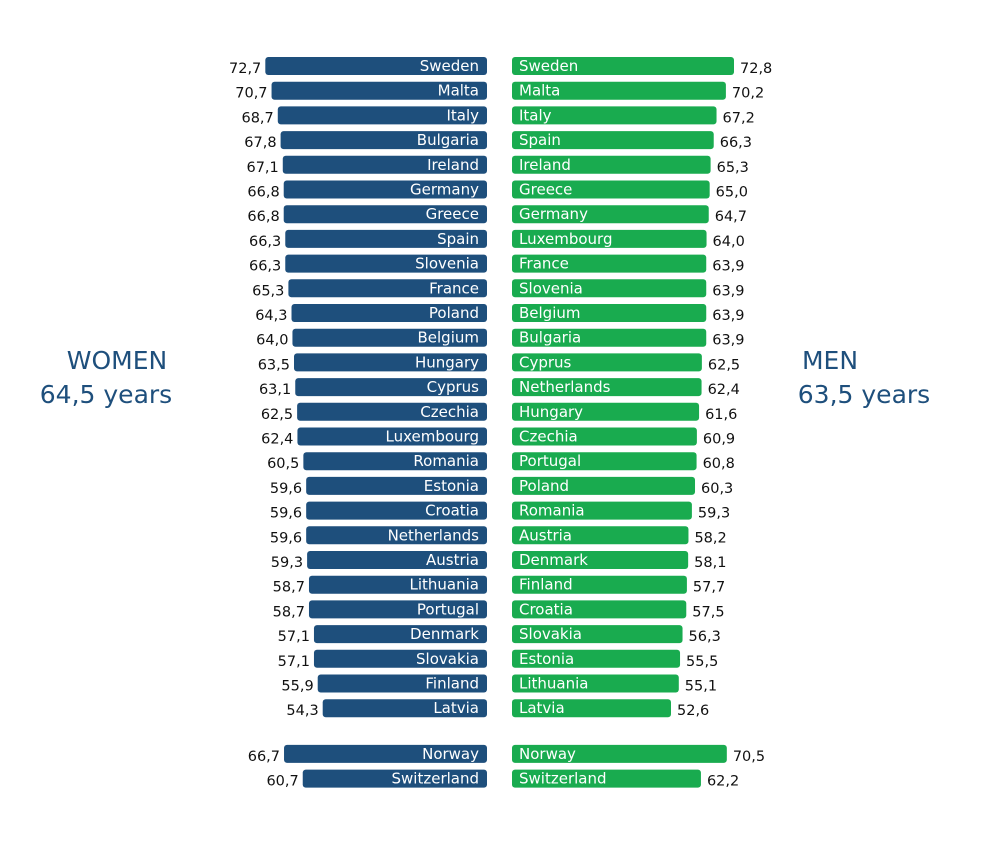 The height and width of the screenshot is (868, 1004). I want to click on women-country-label: Slovakia, so click(447, 659).